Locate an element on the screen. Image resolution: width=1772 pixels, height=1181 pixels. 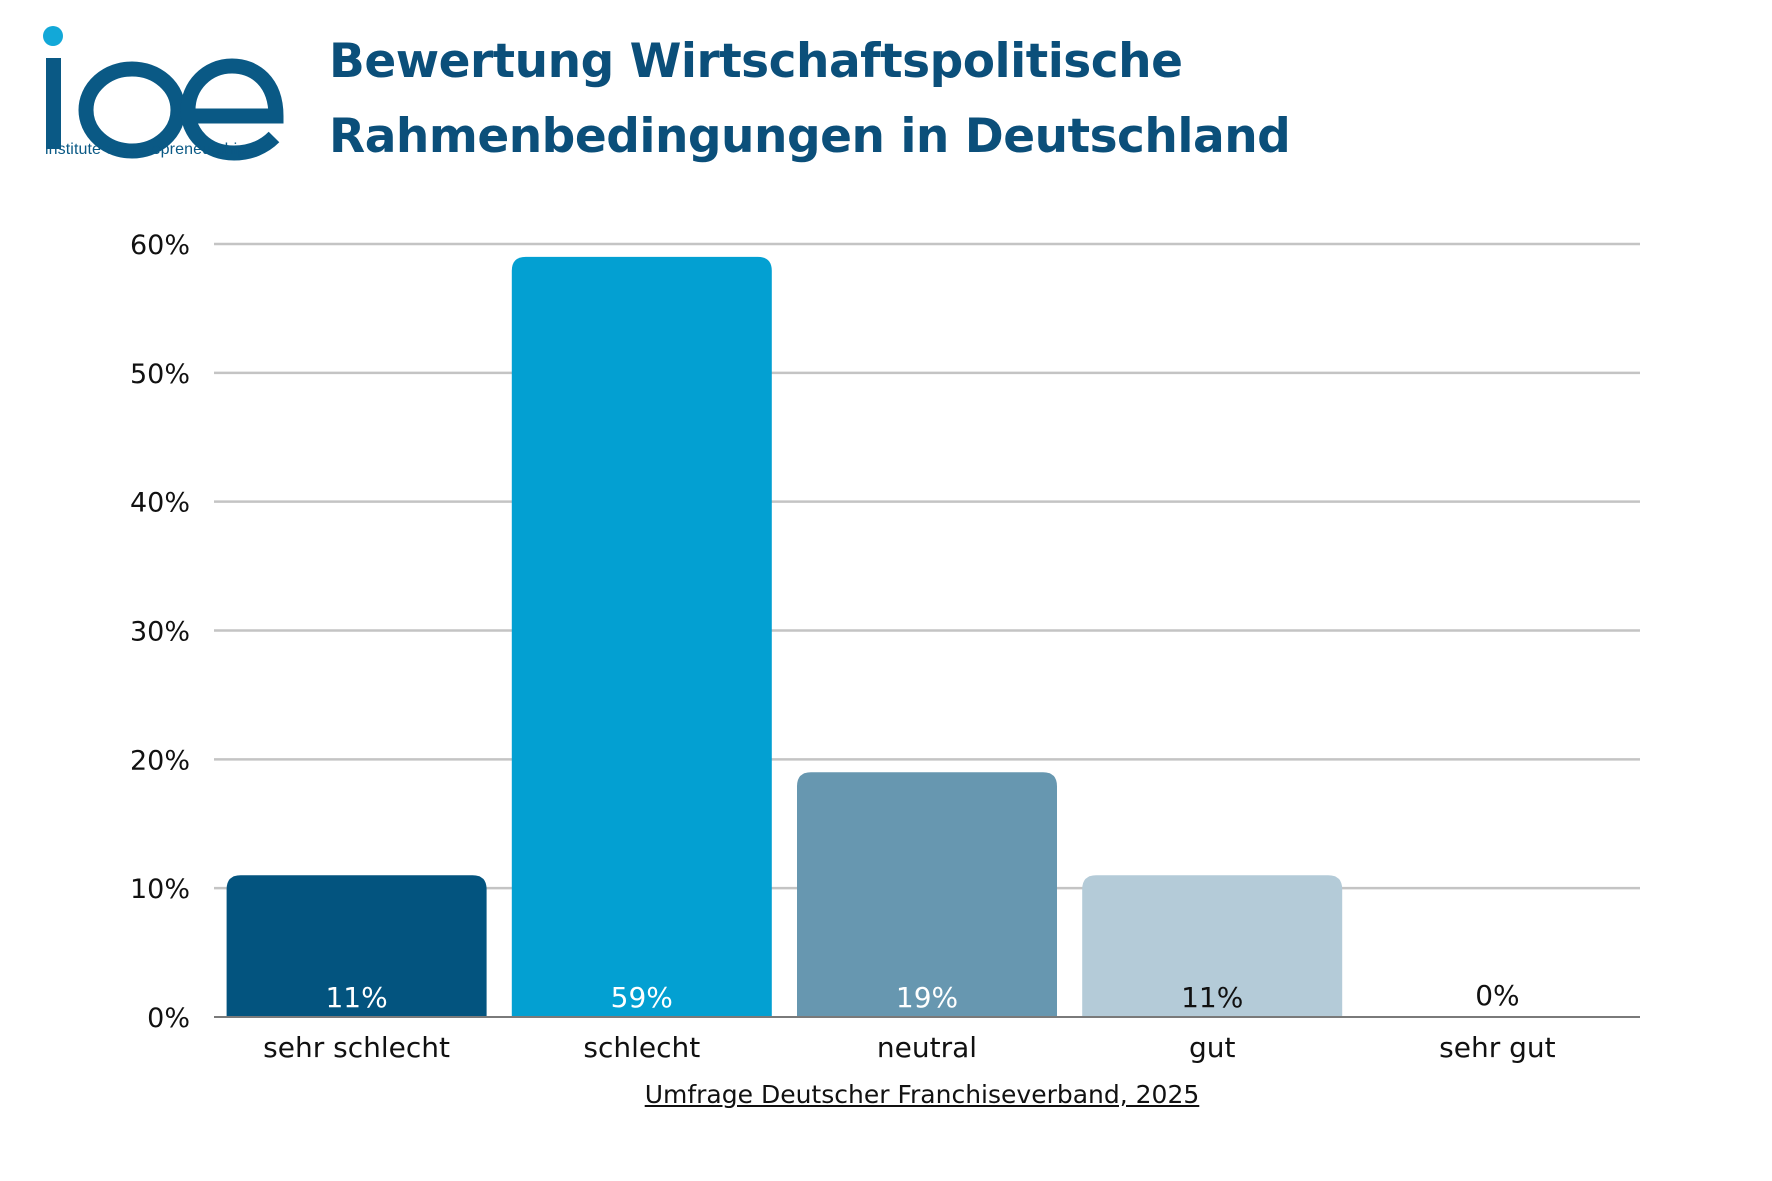
x-tick-label: gut is located at coordinates (1212, 1047).